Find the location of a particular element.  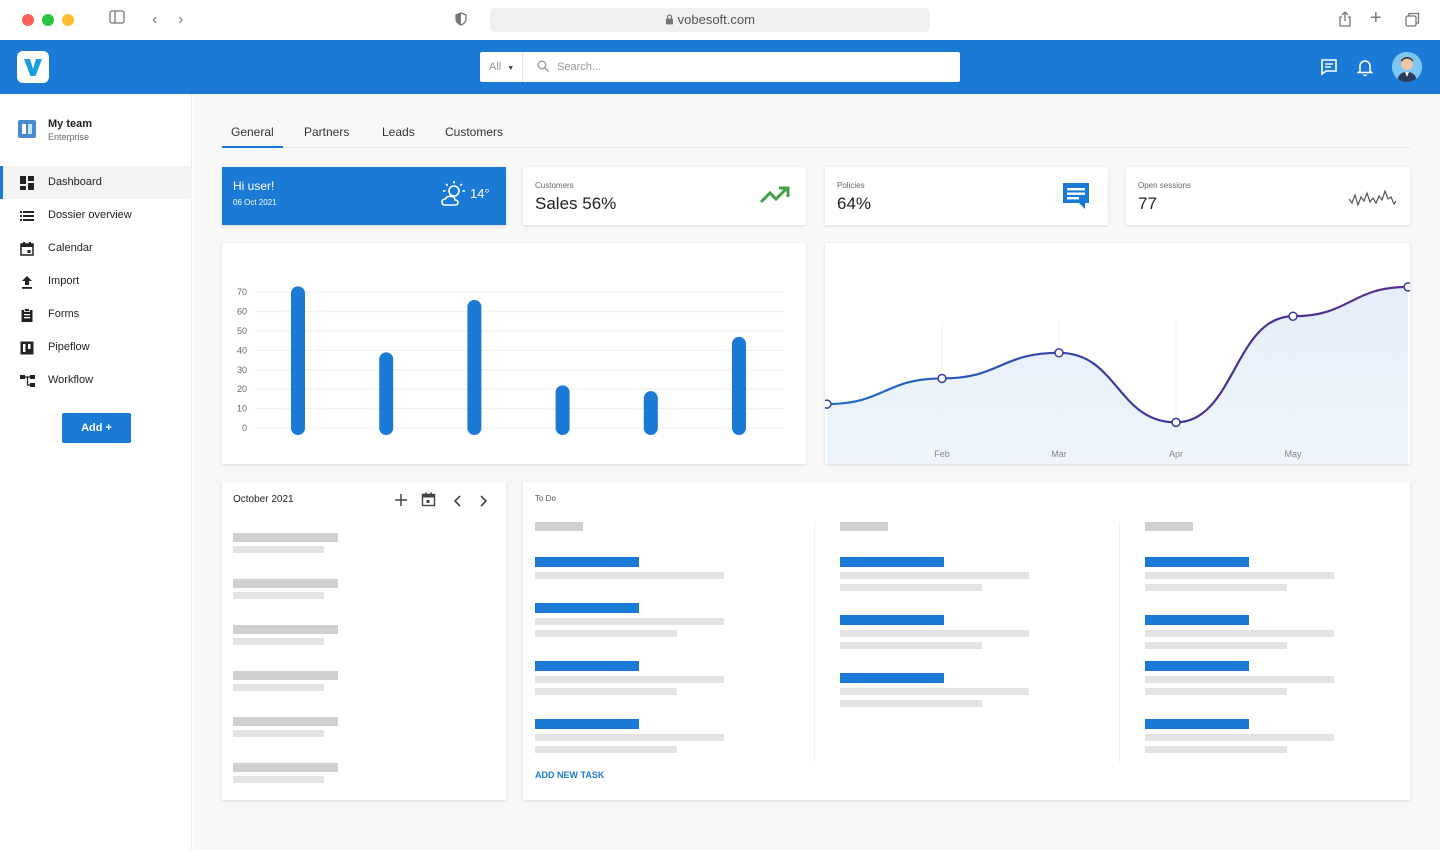

kpi-label: Policies is located at coordinates (851, 185).